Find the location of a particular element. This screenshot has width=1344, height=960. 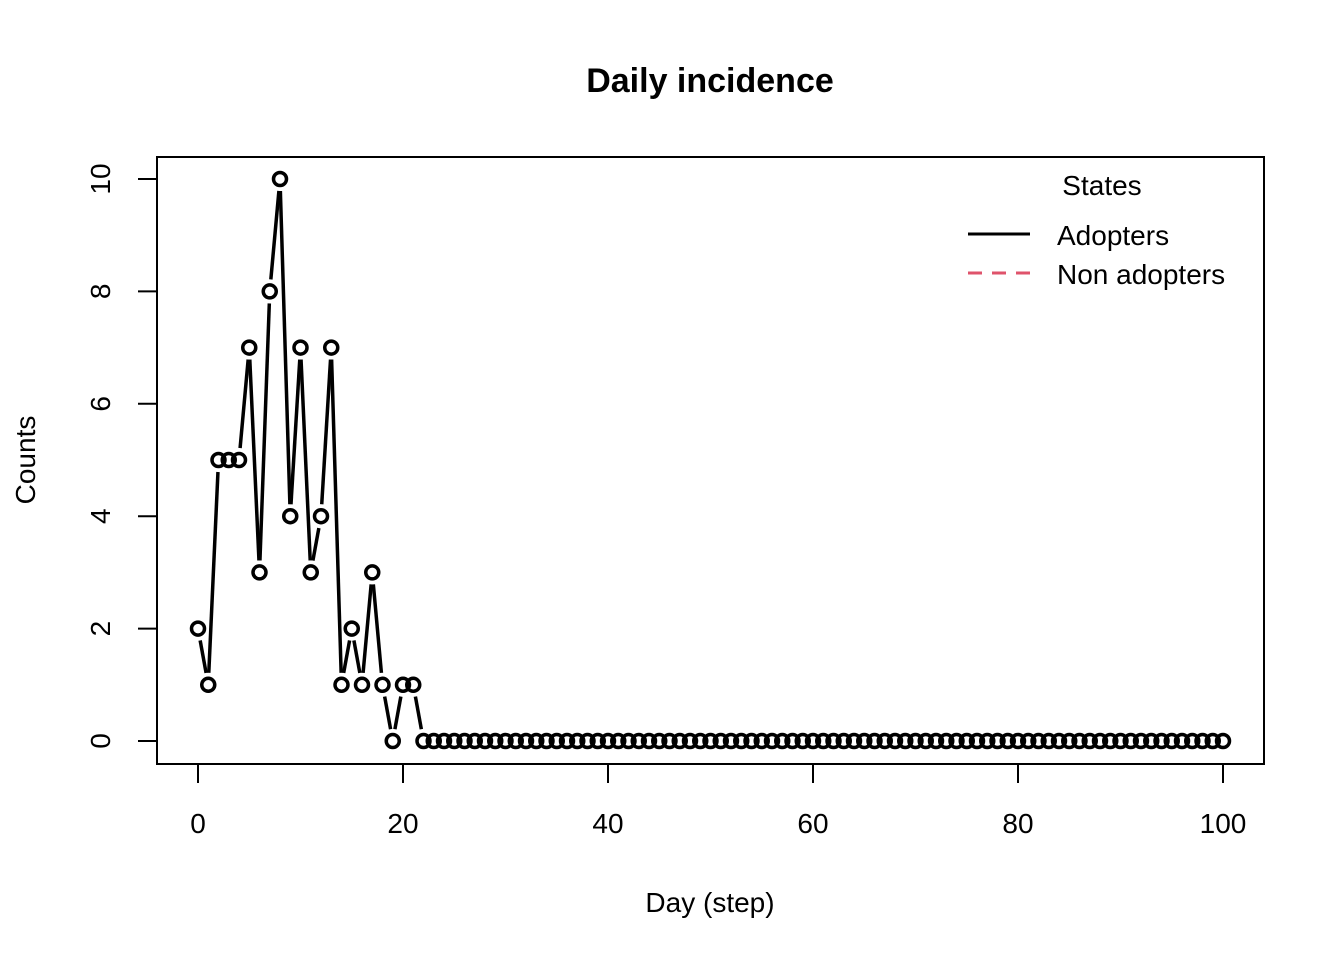

legend-label-non-adopters: Non adopters is located at coordinates (1141, 274).